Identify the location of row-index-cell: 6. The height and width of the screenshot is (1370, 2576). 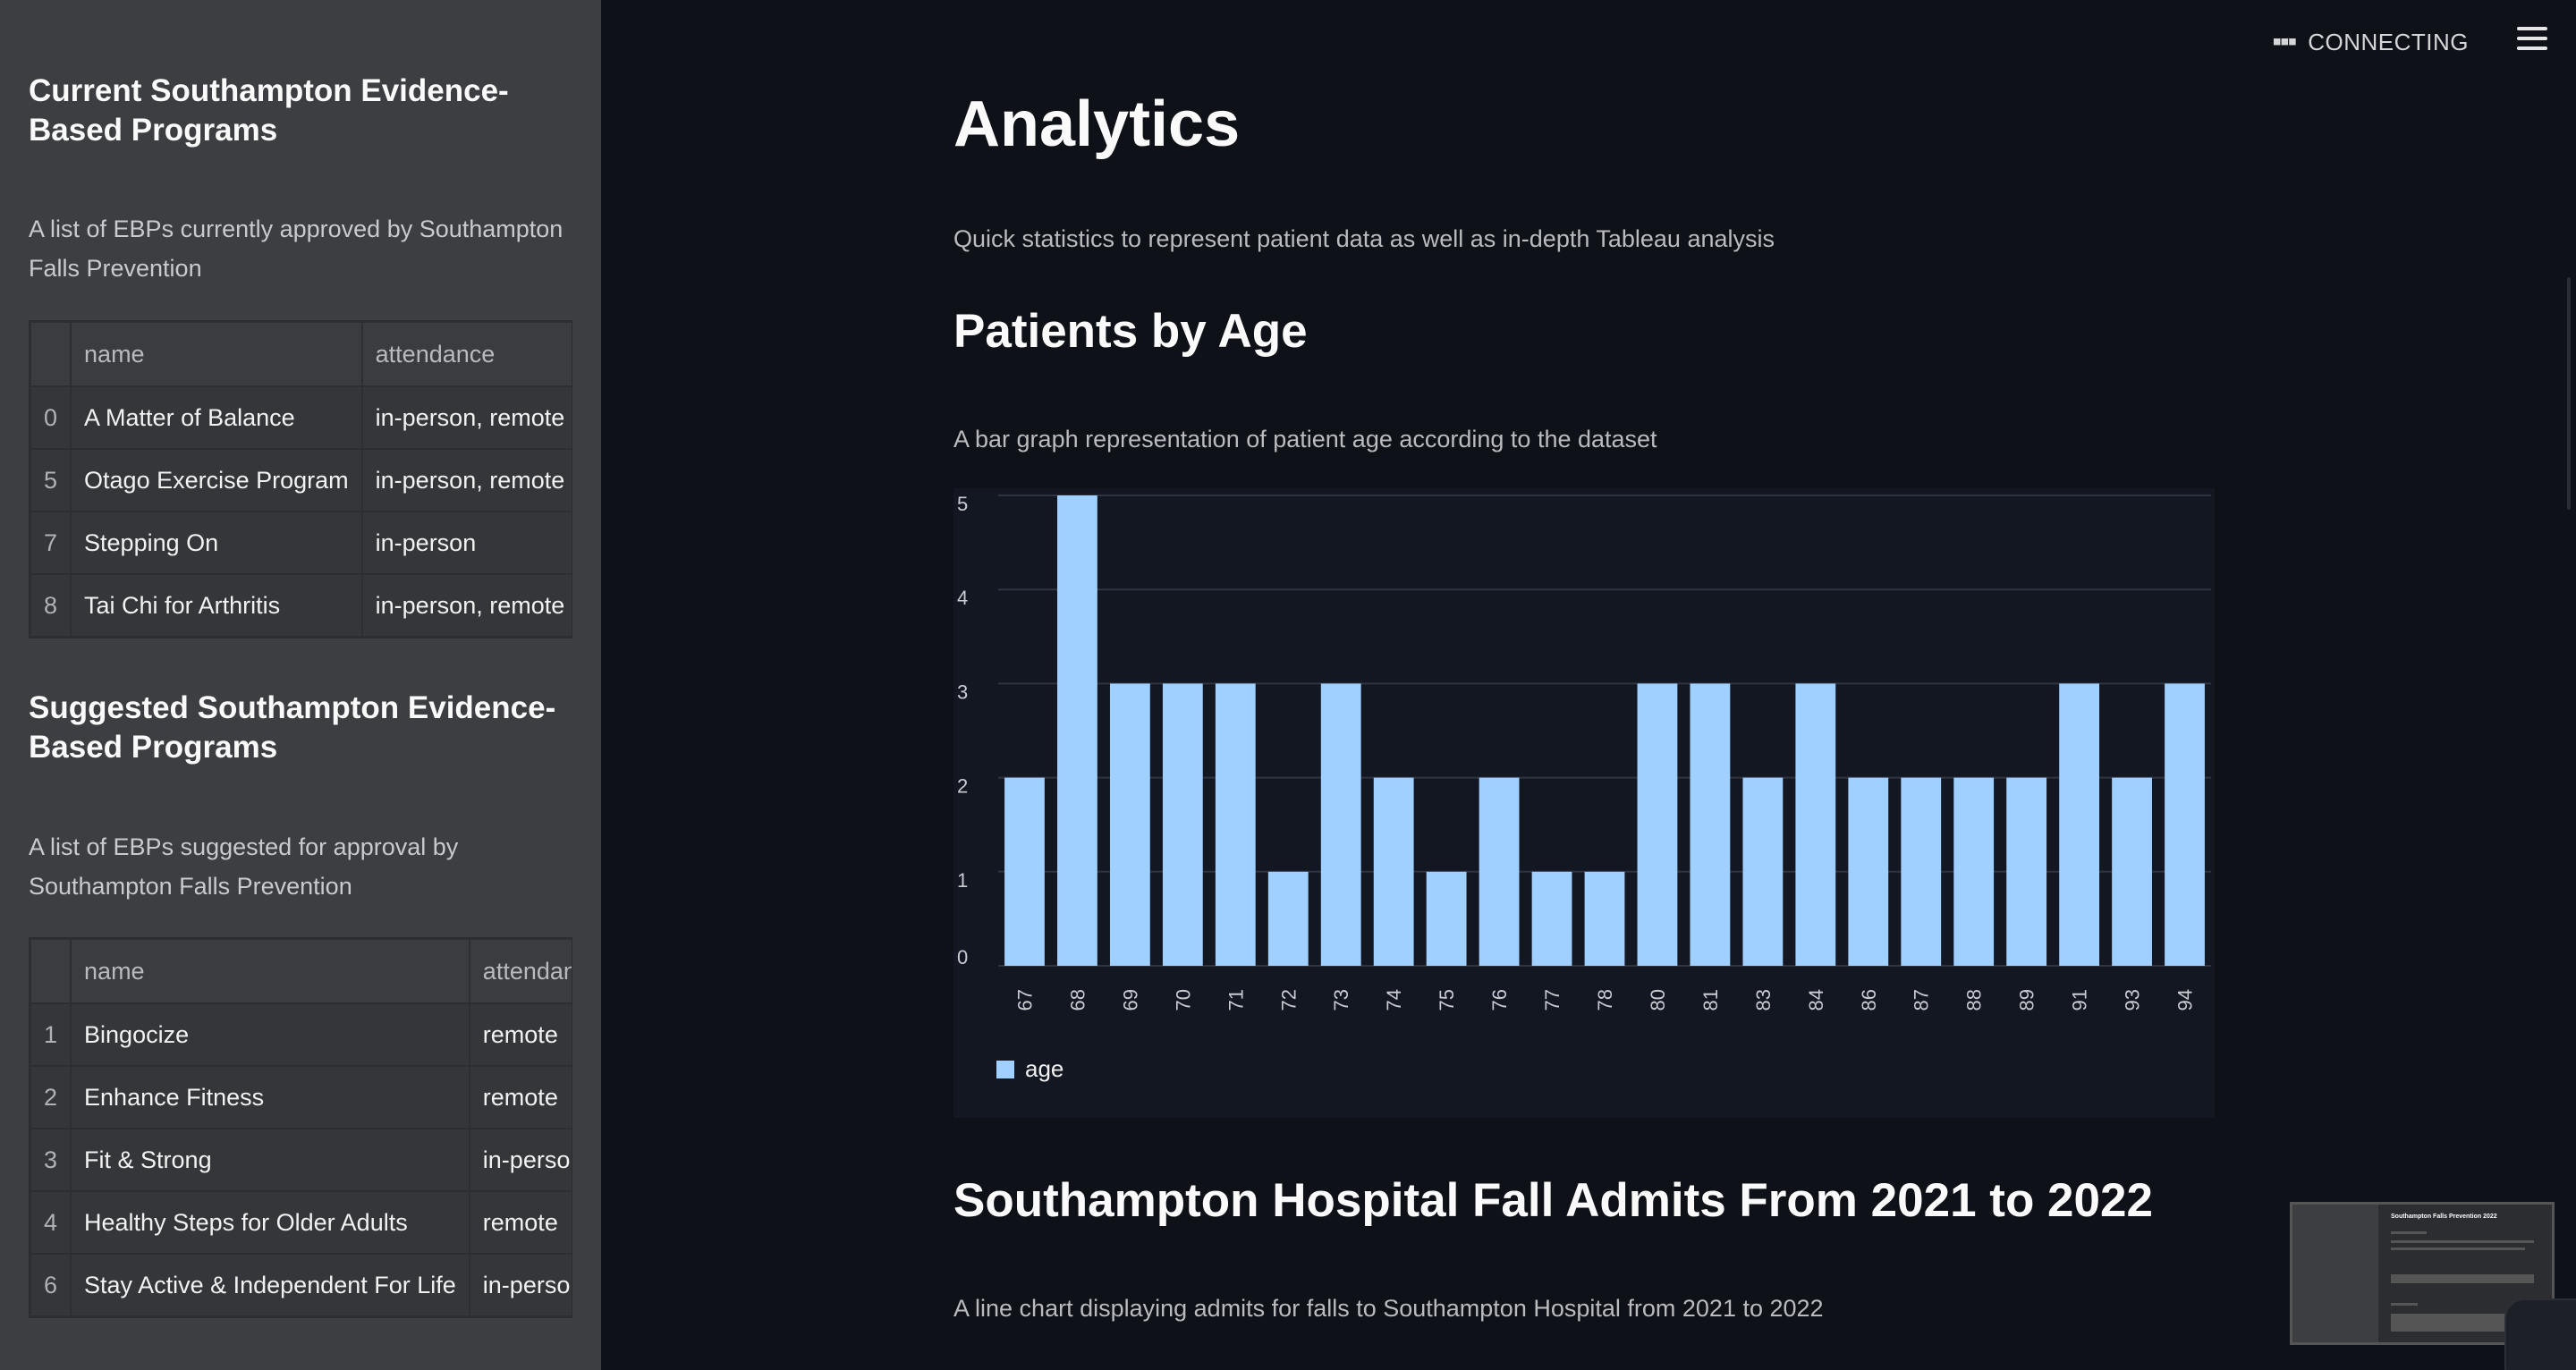
(51, 1285).